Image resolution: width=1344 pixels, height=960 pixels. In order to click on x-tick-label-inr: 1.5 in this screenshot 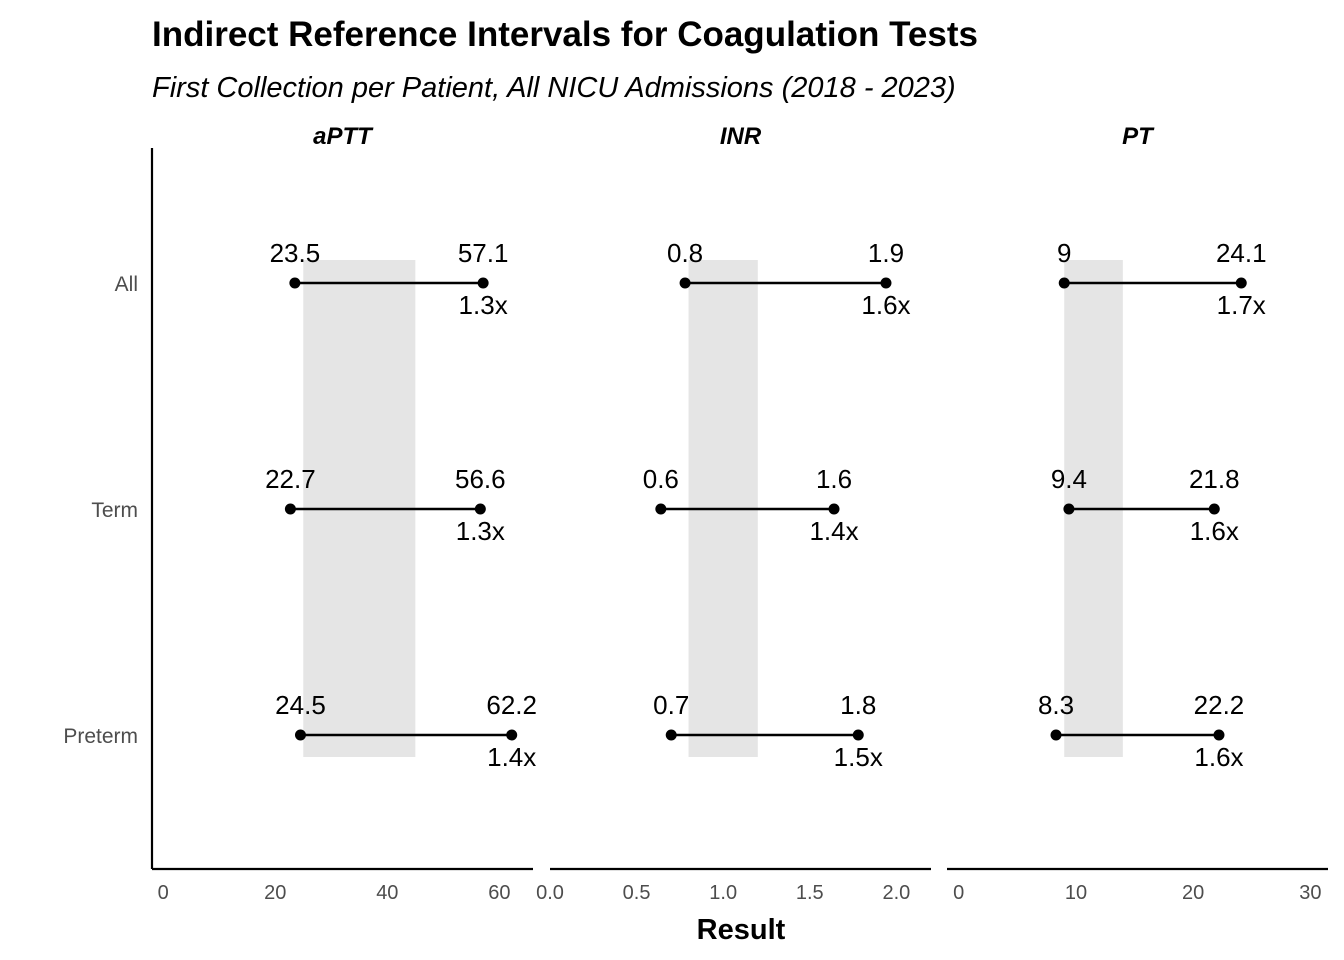, I will do `click(810, 893)`.